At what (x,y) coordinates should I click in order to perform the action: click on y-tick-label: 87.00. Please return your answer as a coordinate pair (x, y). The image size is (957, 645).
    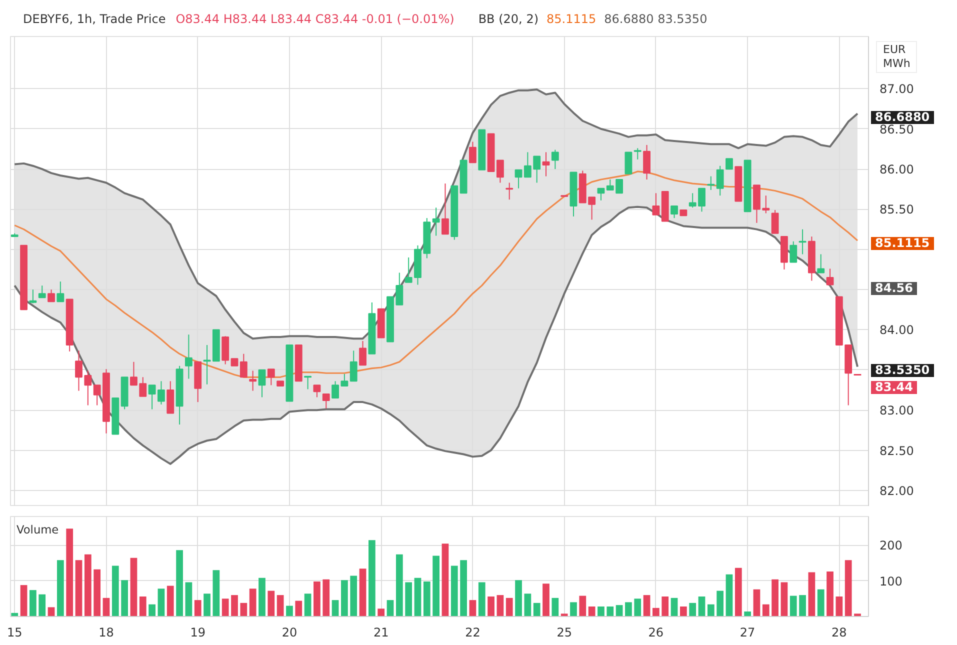
    Looking at the image, I should click on (897, 89).